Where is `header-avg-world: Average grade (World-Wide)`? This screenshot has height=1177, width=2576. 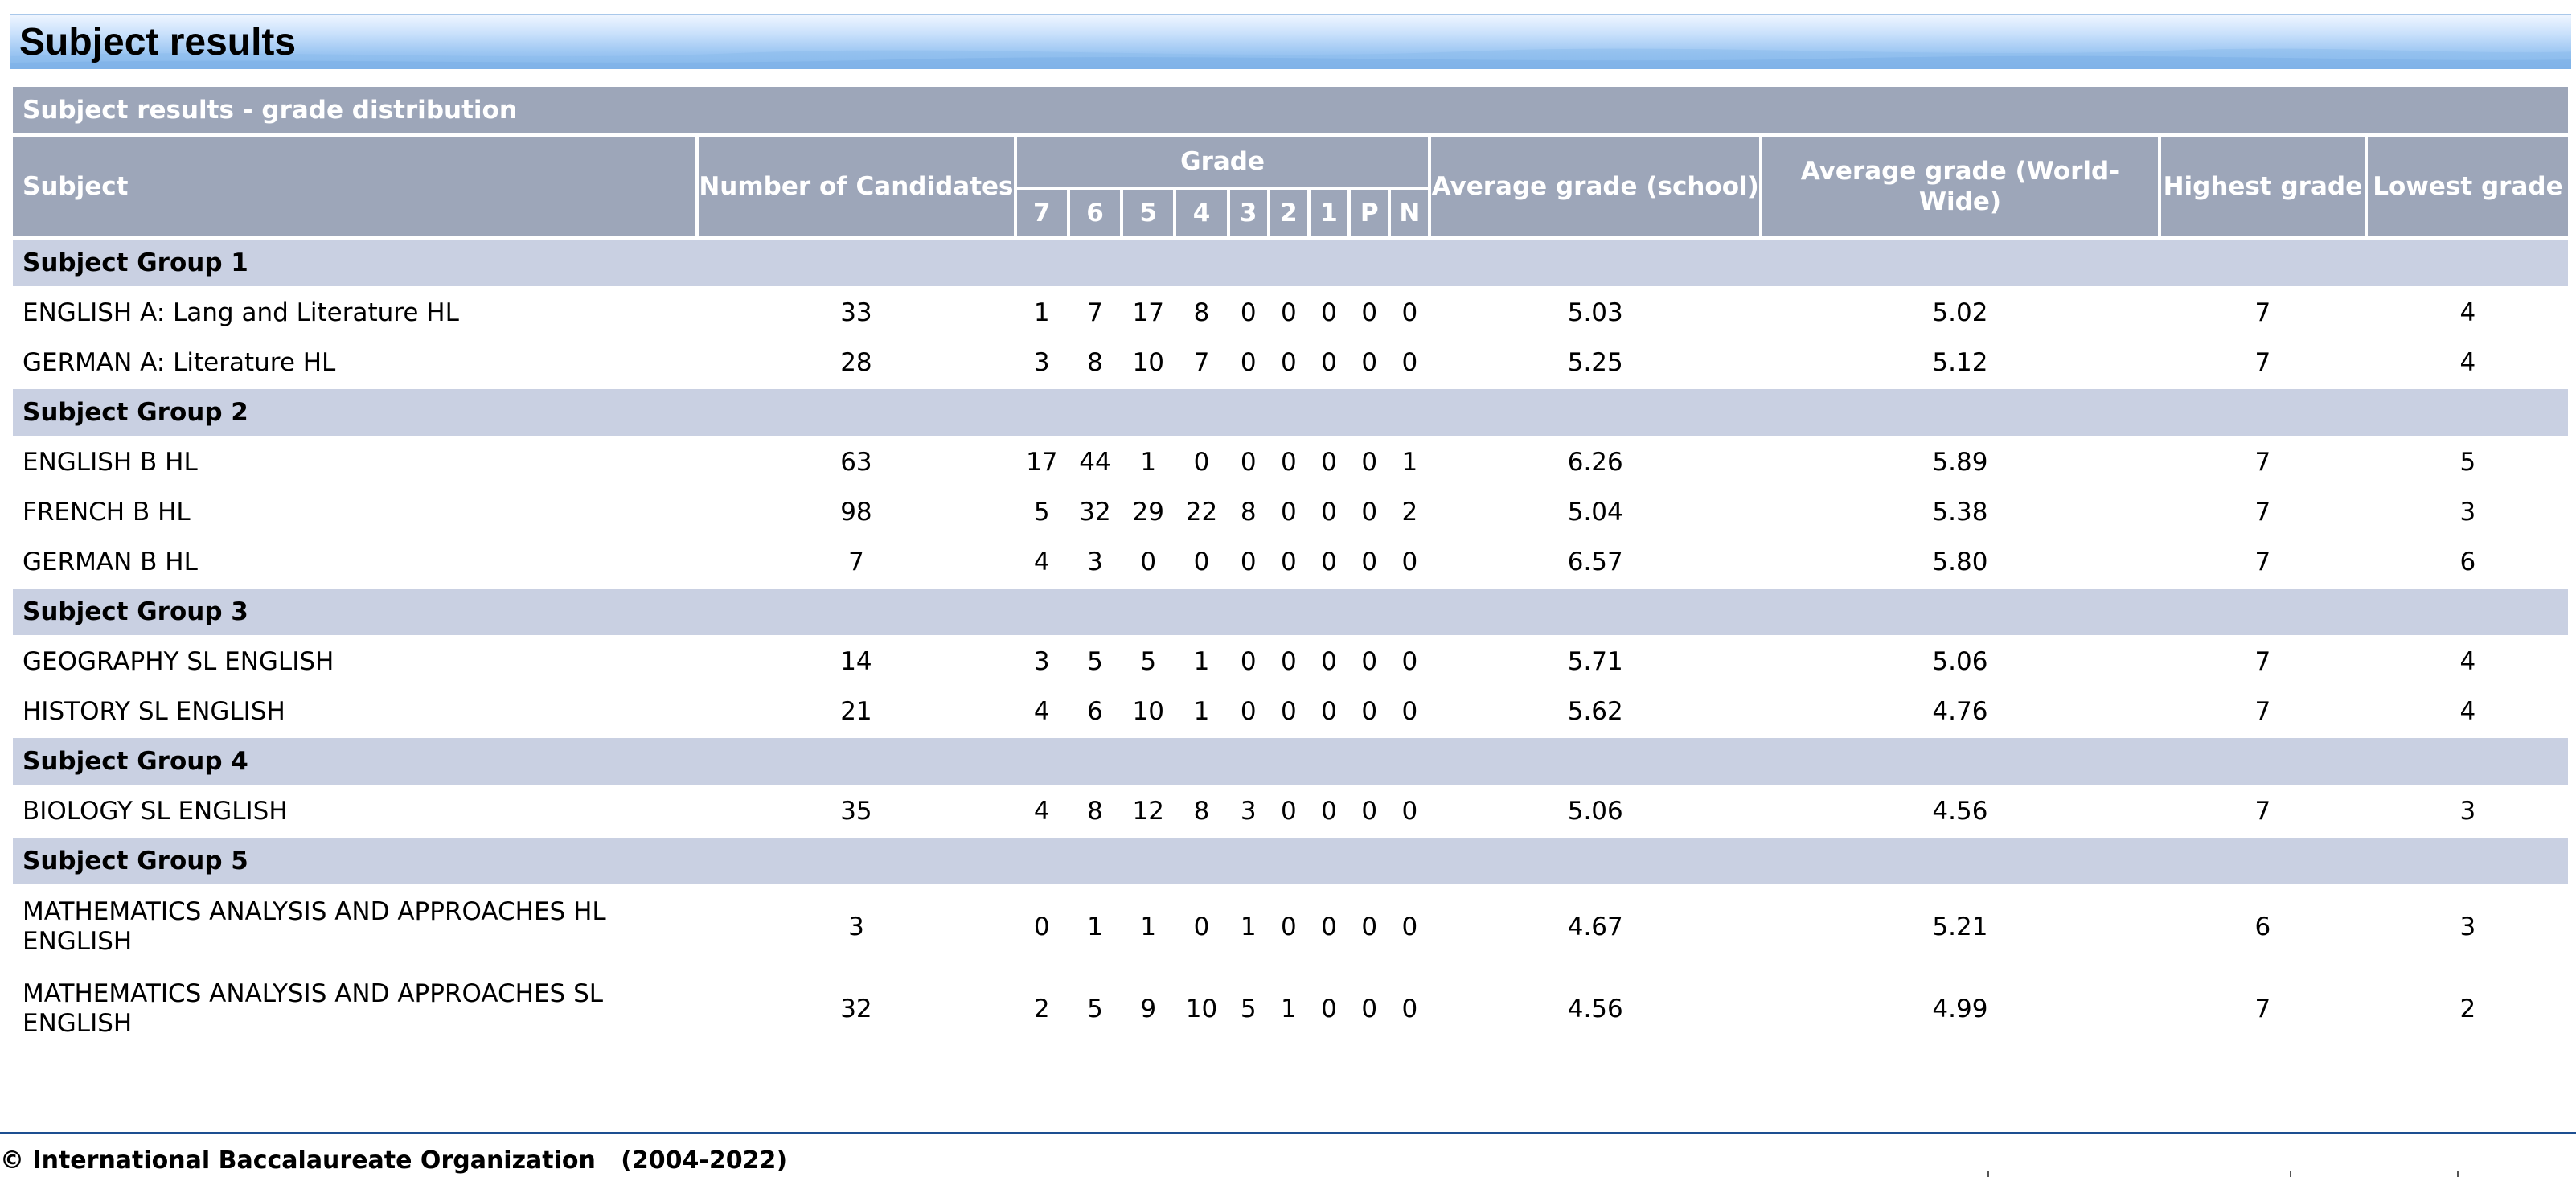
header-avg-world: Average grade (World-Wide) is located at coordinates (1960, 186).